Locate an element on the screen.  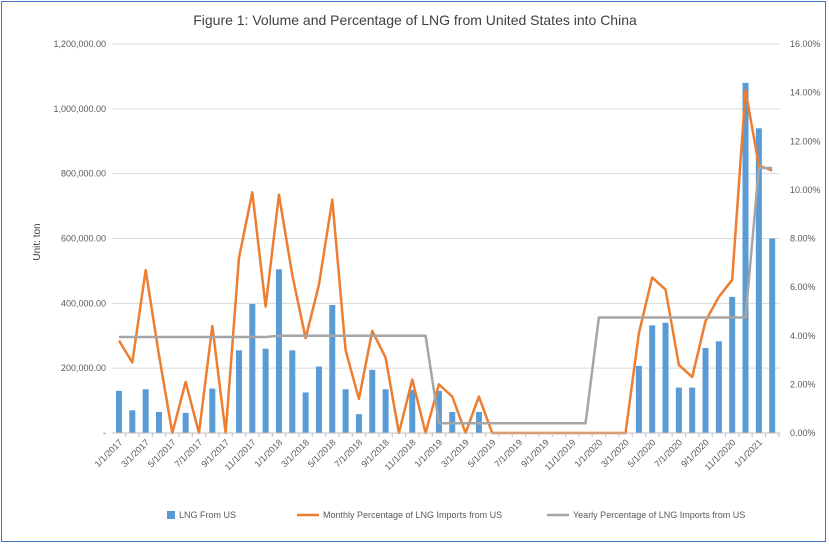
y-axis-title: Unit: ton is located at coordinates (37, 241).